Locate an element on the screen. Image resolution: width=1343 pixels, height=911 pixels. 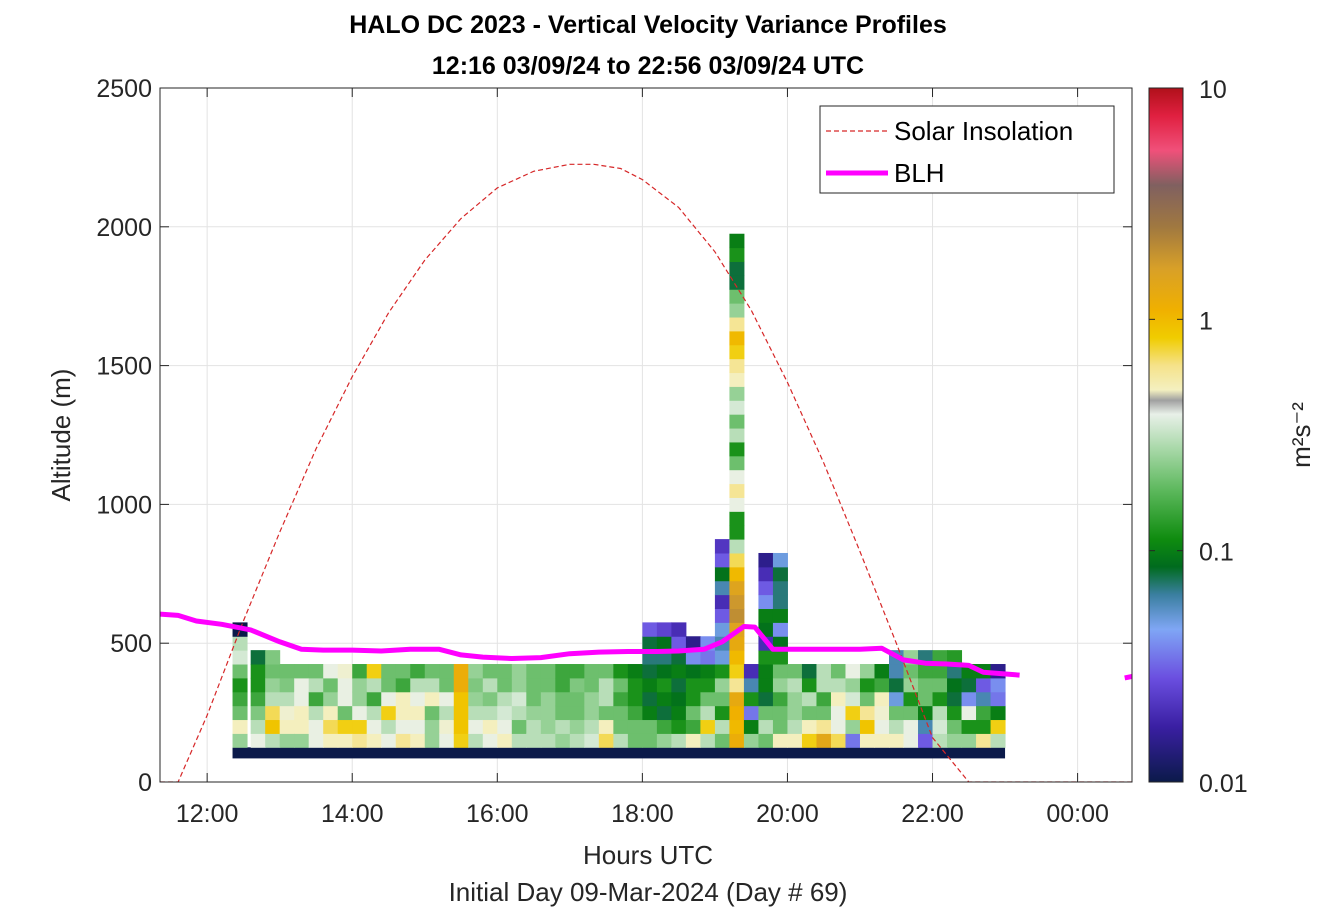
heatmap-base-row is located at coordinates (619, 753).